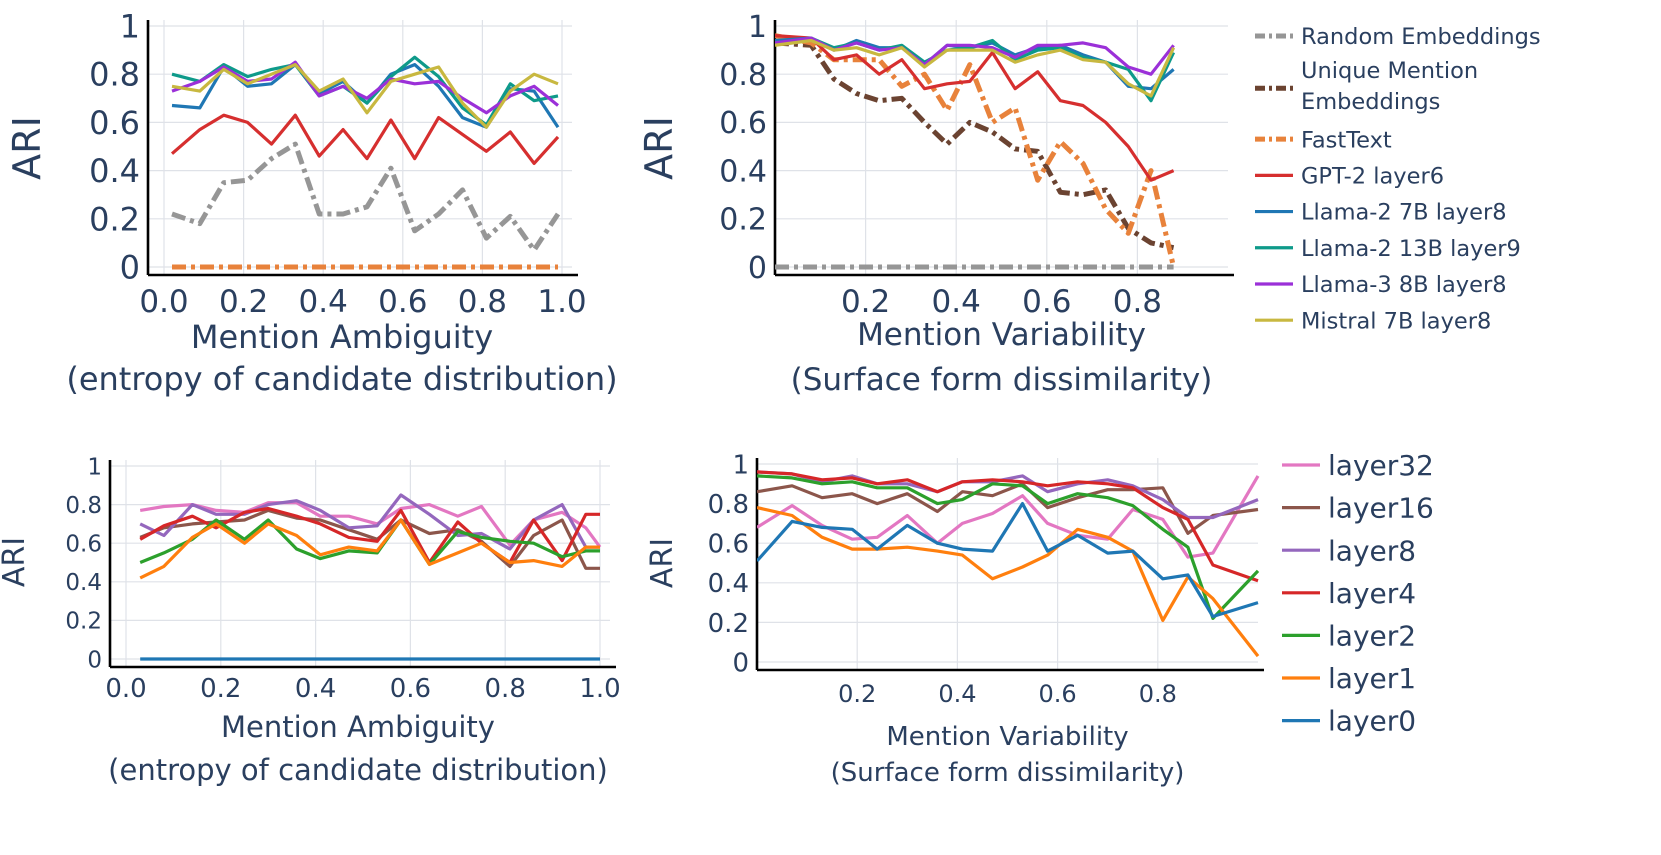  What do you see at coordinates (366, 197) in the screenshot?
I see `series-line-random-embeddings` at bounding box center [366, 197].